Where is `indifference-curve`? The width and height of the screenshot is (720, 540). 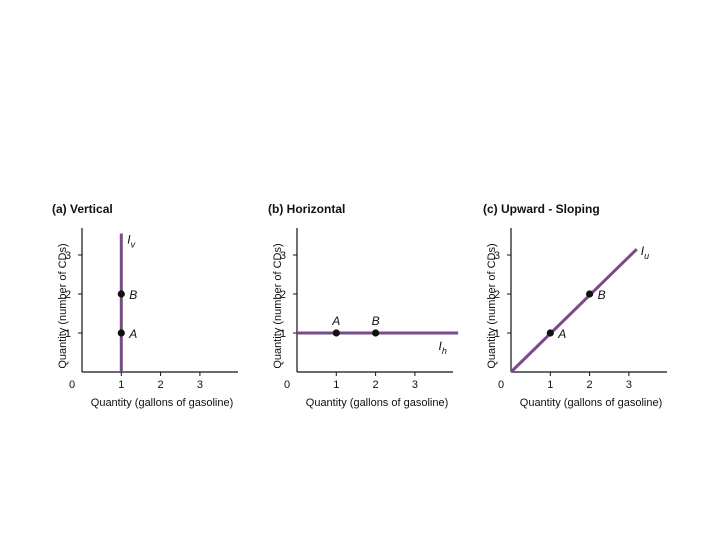
indifference-curve is located at coordinates (573, 311).